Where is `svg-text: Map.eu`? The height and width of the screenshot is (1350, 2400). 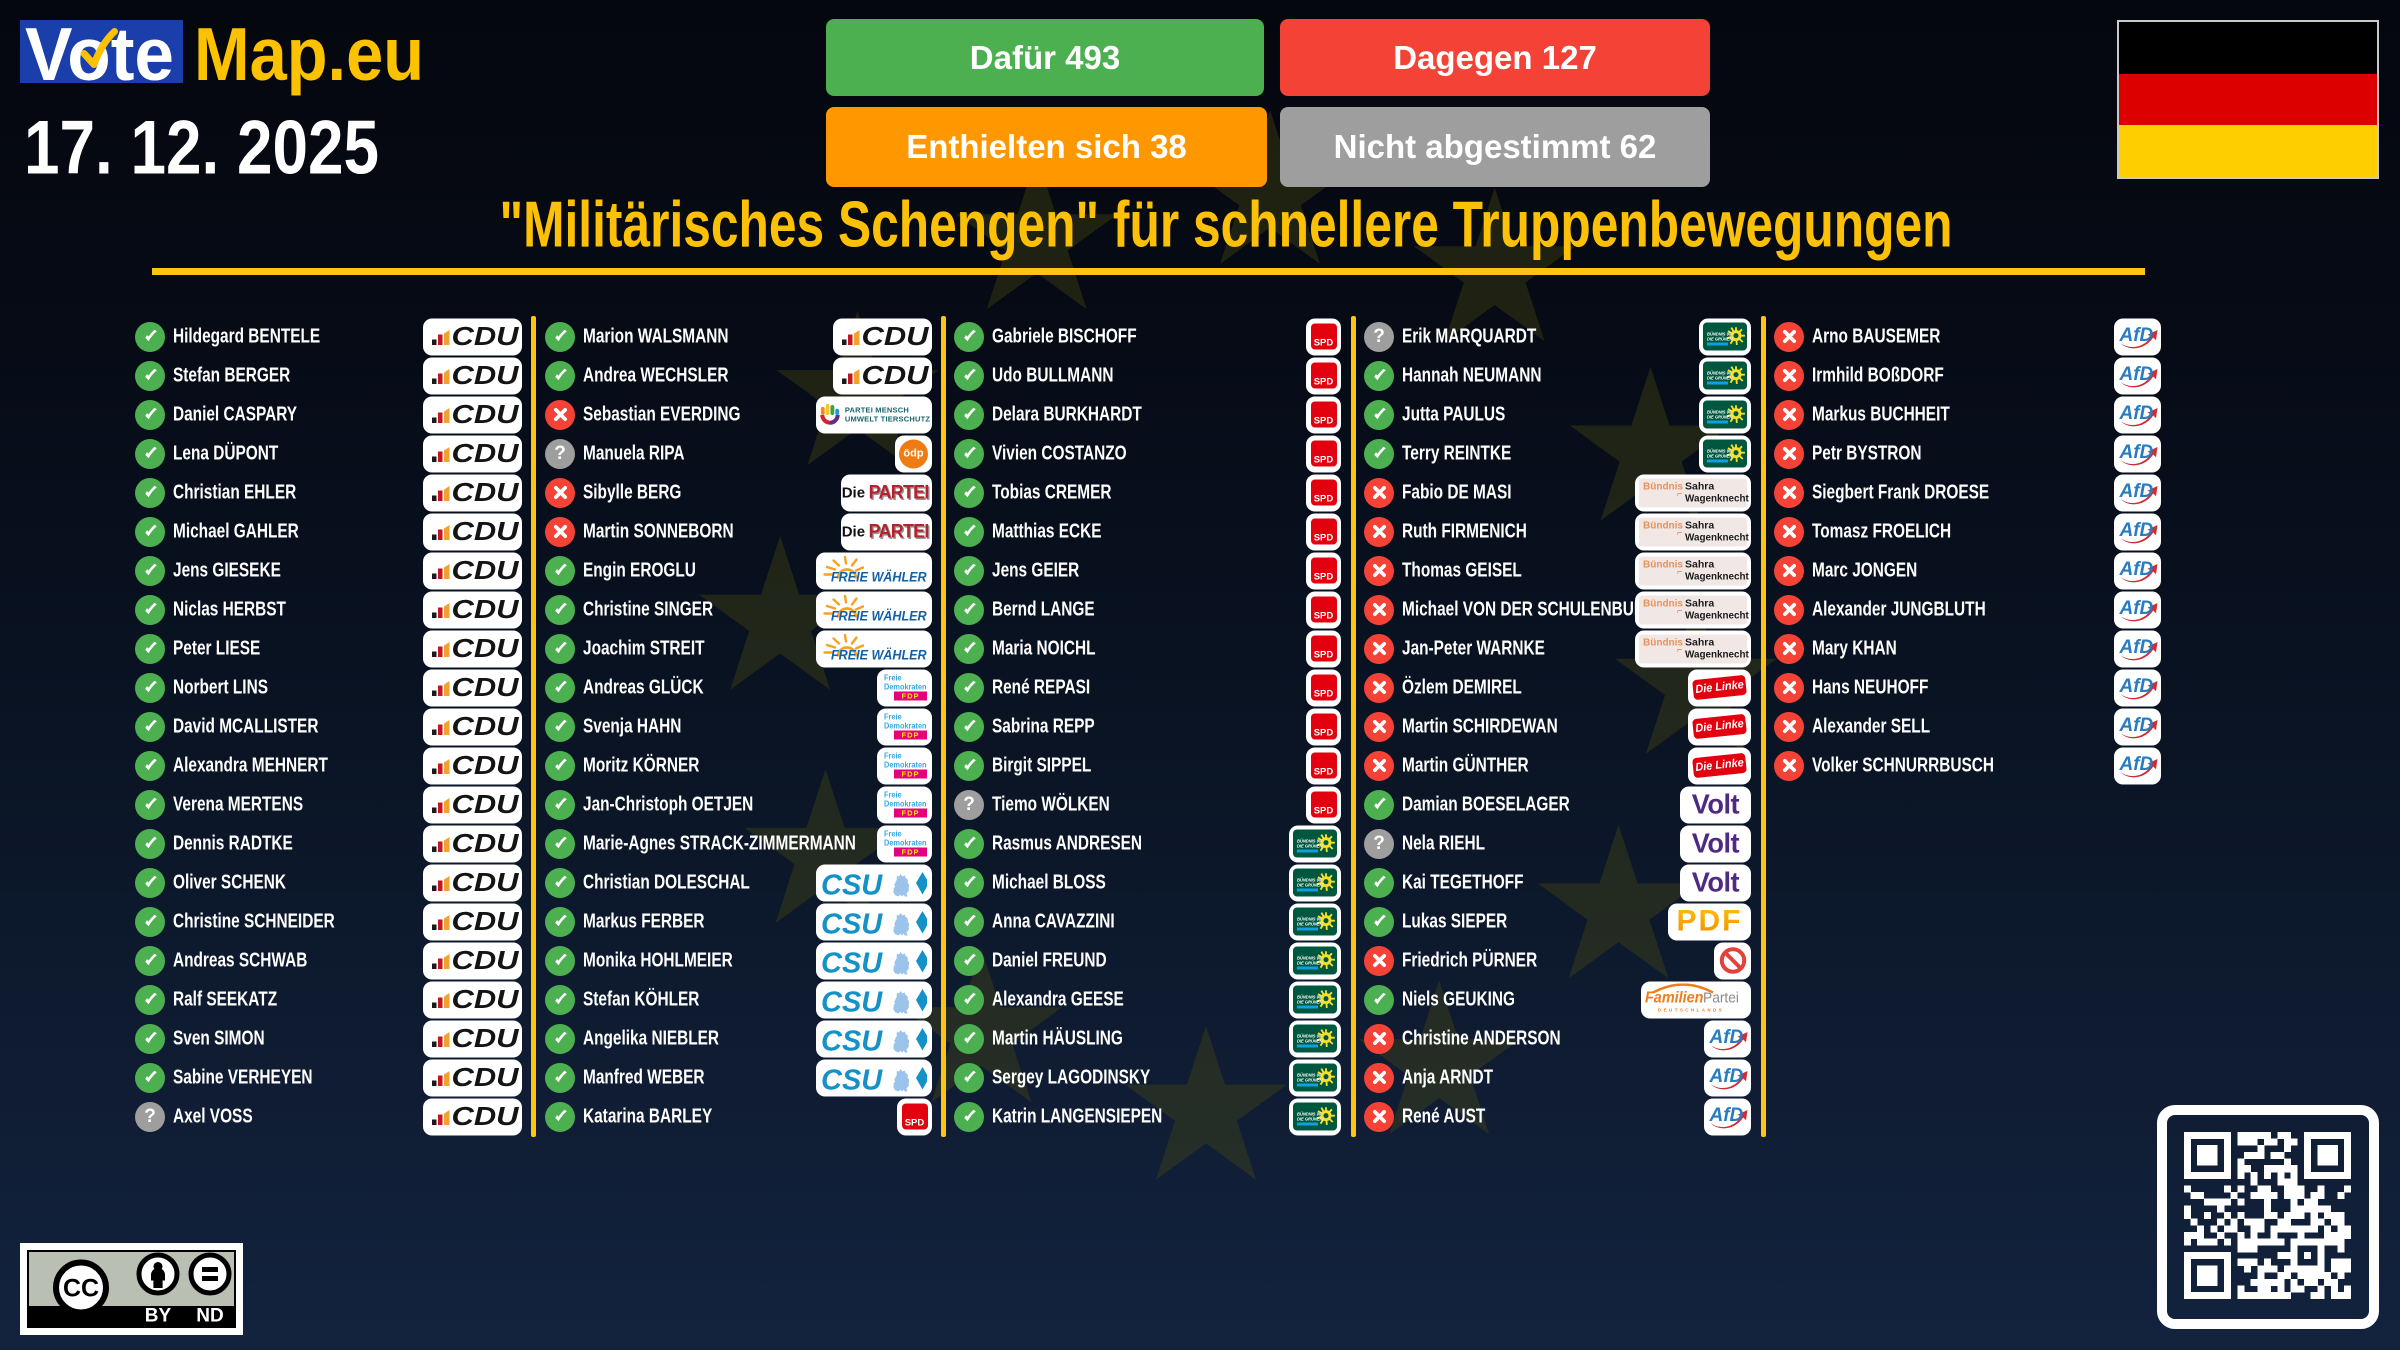 svg-text: Map.eu is located at coordinates (309, 54).